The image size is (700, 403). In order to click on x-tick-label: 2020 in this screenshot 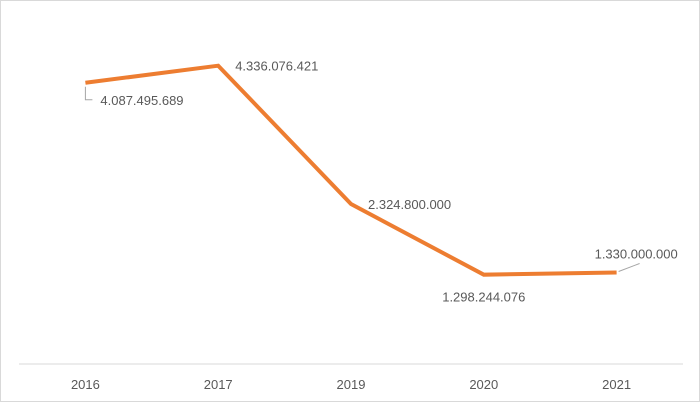, I will do `click(483, 384)`.